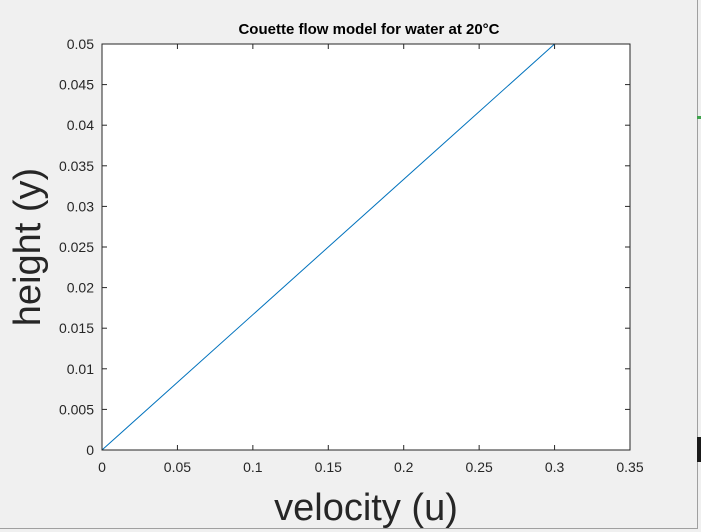  Describe the element at coordinates (699, 449) in the screenshot. I see `window-edge-mark` at that location.